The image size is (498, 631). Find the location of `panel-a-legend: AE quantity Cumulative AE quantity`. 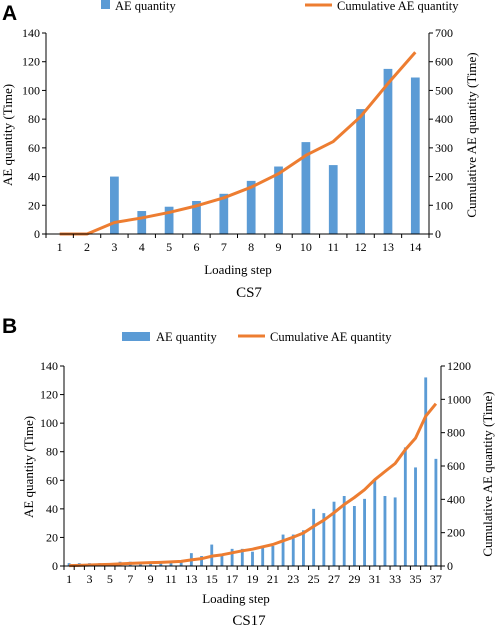

panel-a-legend: AE quantity Cumulative AE quantity is located at coordinates (280, 6).